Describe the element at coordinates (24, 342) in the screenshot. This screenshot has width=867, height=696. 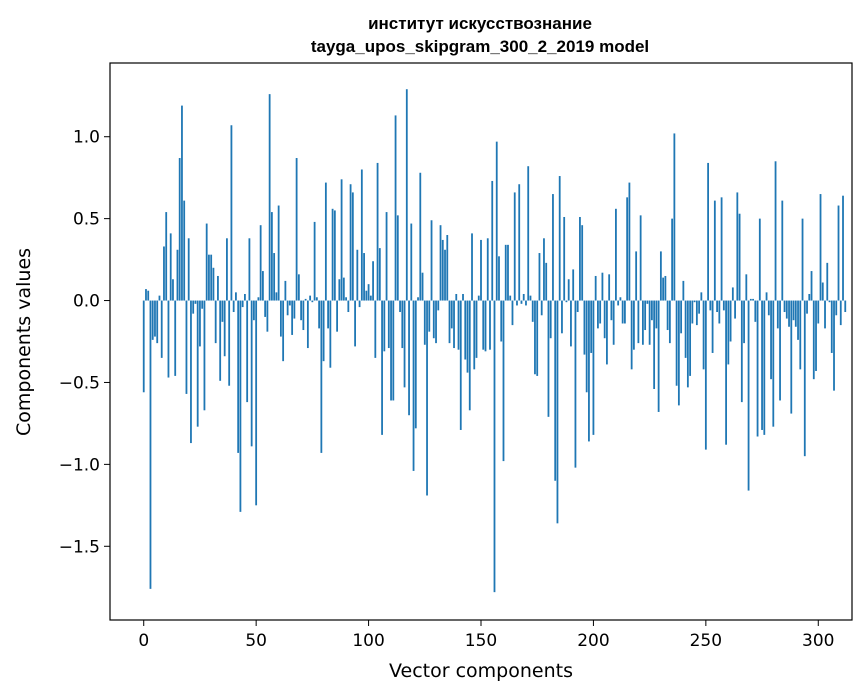
I see `y-axis-label: Components values` at that location.